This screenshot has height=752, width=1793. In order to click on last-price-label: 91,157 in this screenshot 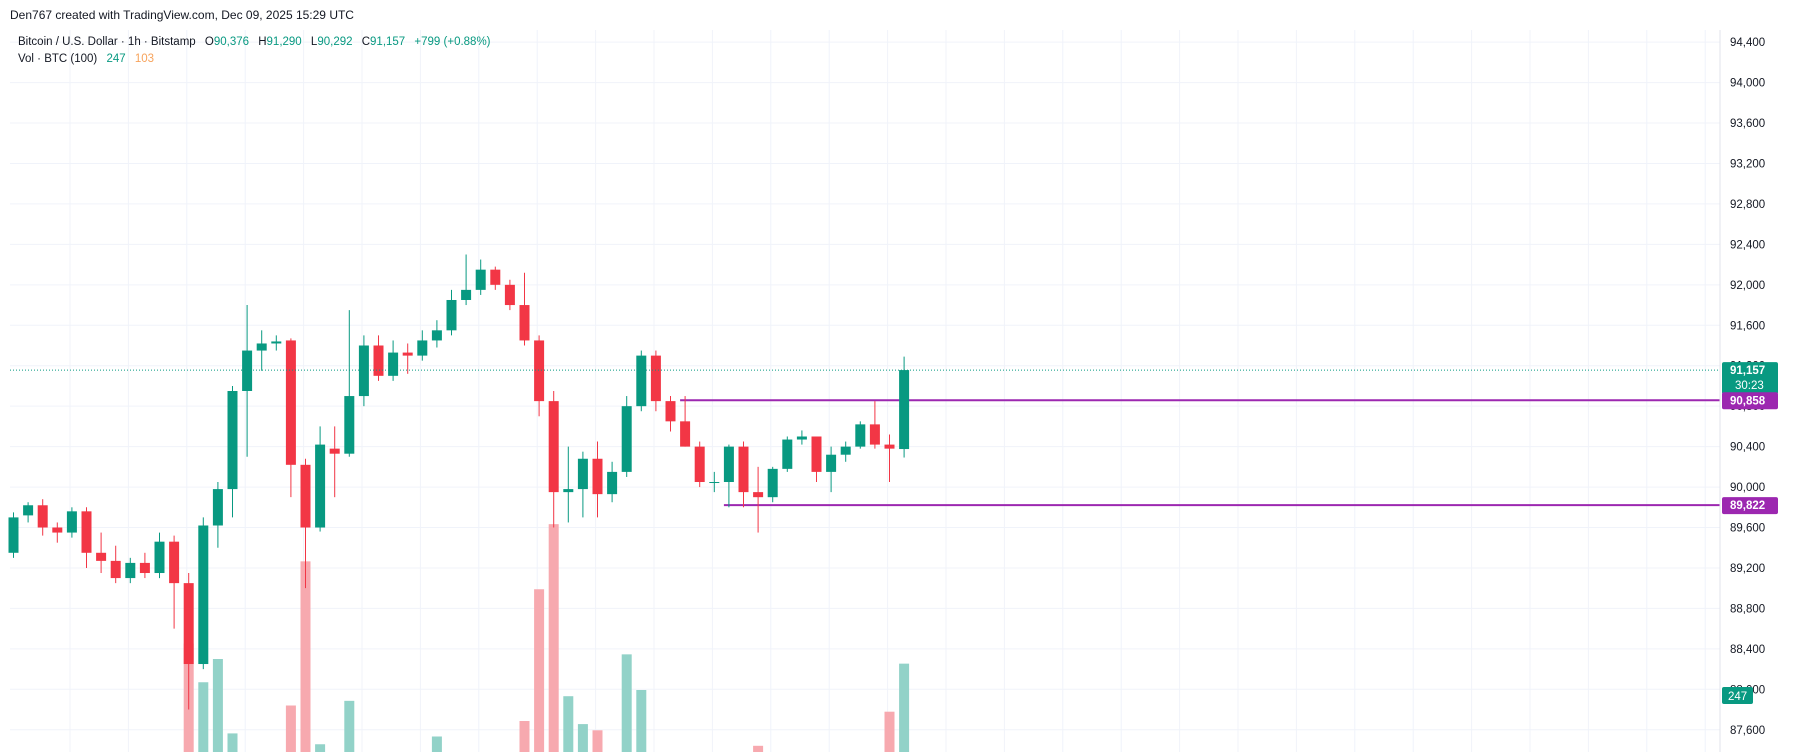, I will do `click(1747, 371)`.